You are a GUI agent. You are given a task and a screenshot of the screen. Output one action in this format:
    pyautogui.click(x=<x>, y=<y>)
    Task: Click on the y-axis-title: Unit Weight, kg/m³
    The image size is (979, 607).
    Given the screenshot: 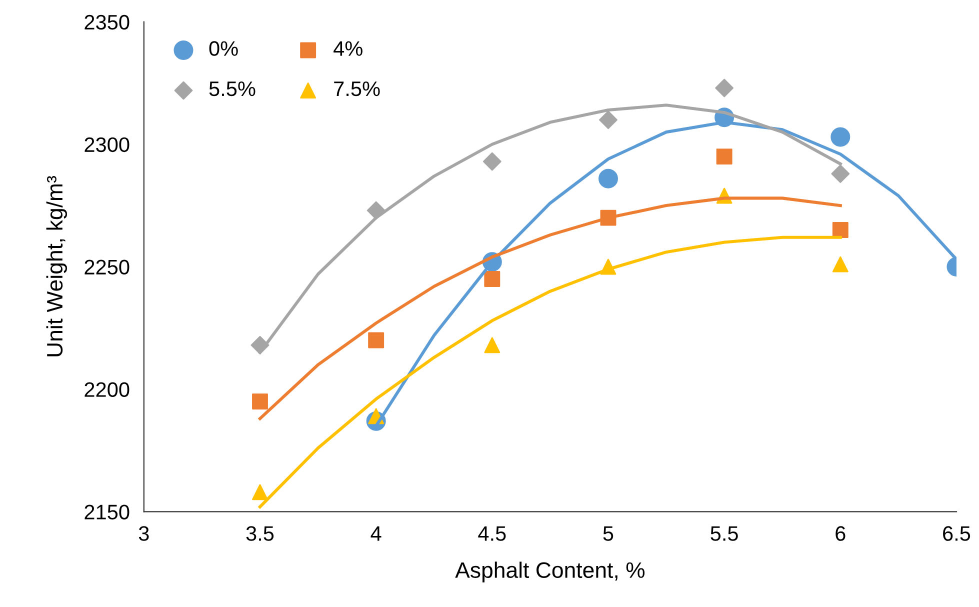 What is the action you would take?
    pyautogui.click(x=57, y=266)
    